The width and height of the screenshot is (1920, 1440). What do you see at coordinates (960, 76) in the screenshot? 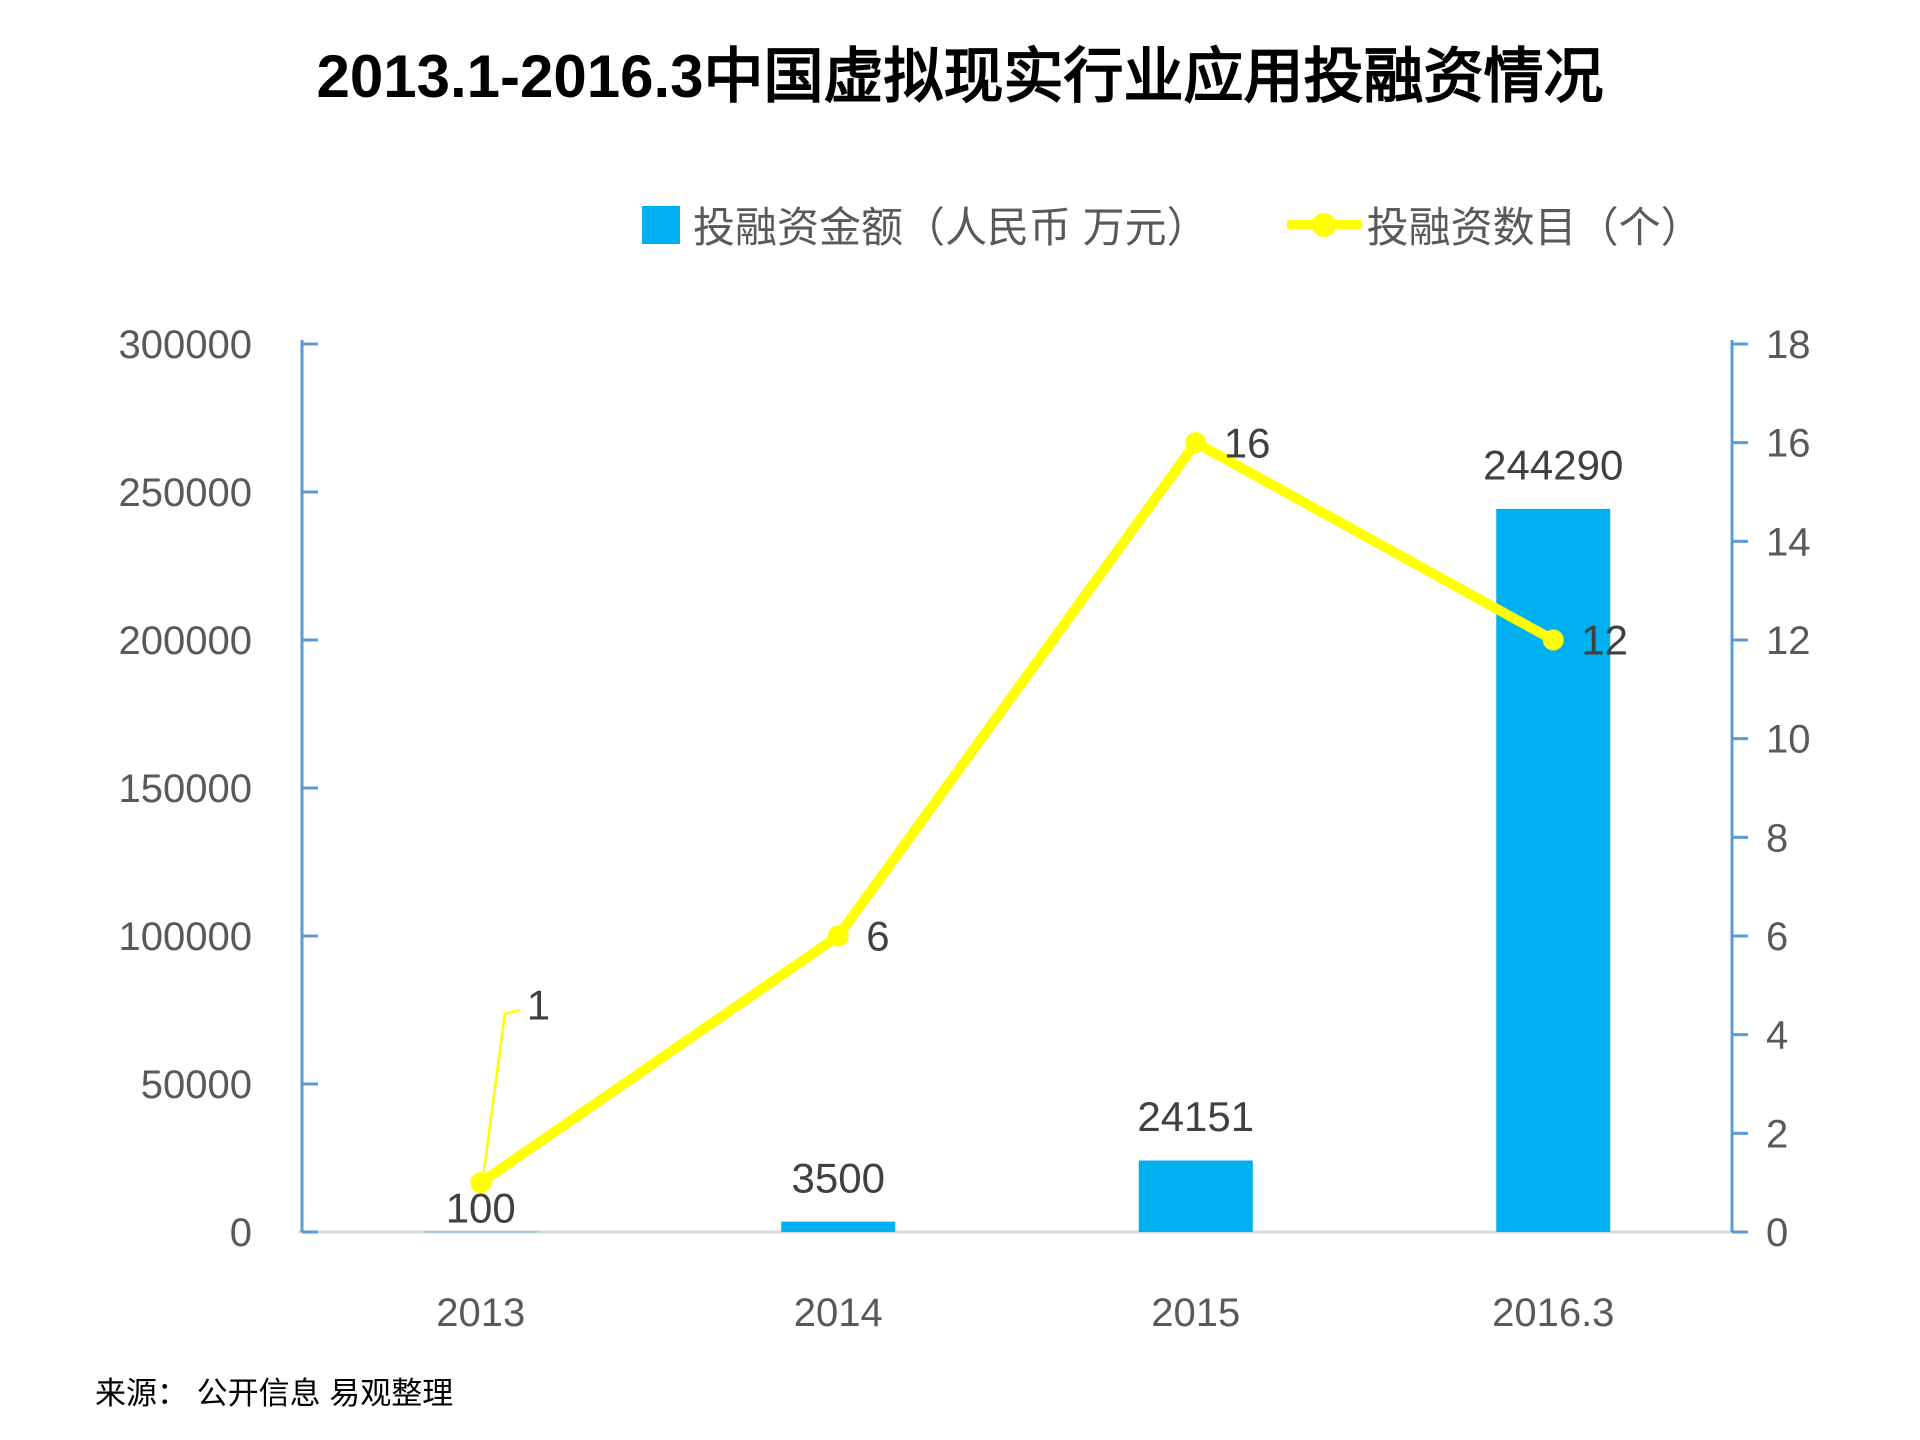
I see `chart-title: 2013.1-2016.3中国虚拟现实行业应用投融资情况` at bounding box center [960, 76].